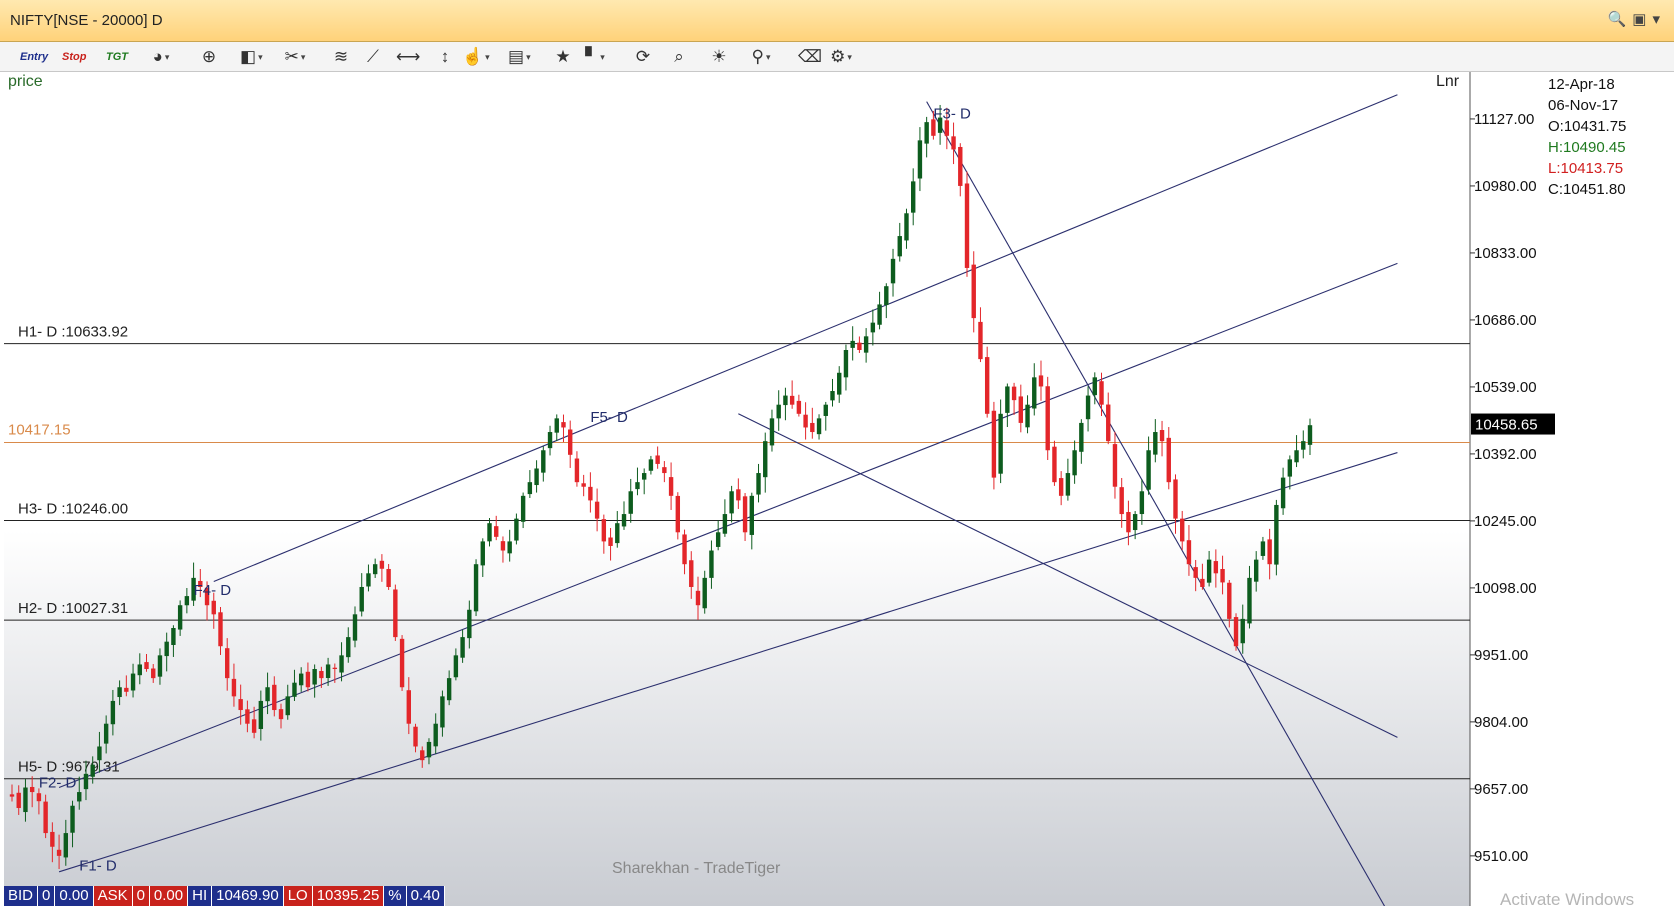 This screenshot has width=1674, height=906. Describe the element at coordinates (1586, 168) in the screenshot. I see `info-low: L:10413.75` at that location.